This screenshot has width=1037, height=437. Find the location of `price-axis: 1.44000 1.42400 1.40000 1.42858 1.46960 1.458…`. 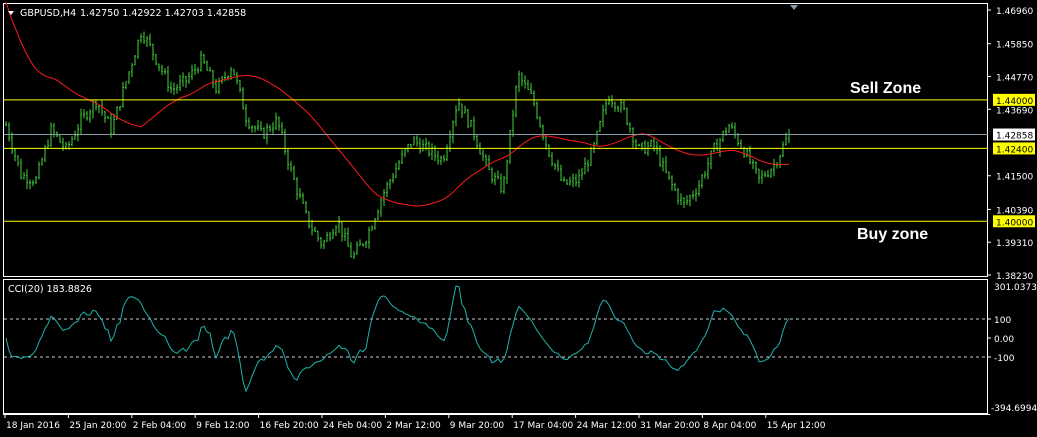

price-axis: 1.44000 1.42400 1.40000 1.42858 1.46960 1.458… is located at coordinates (1011, 144).